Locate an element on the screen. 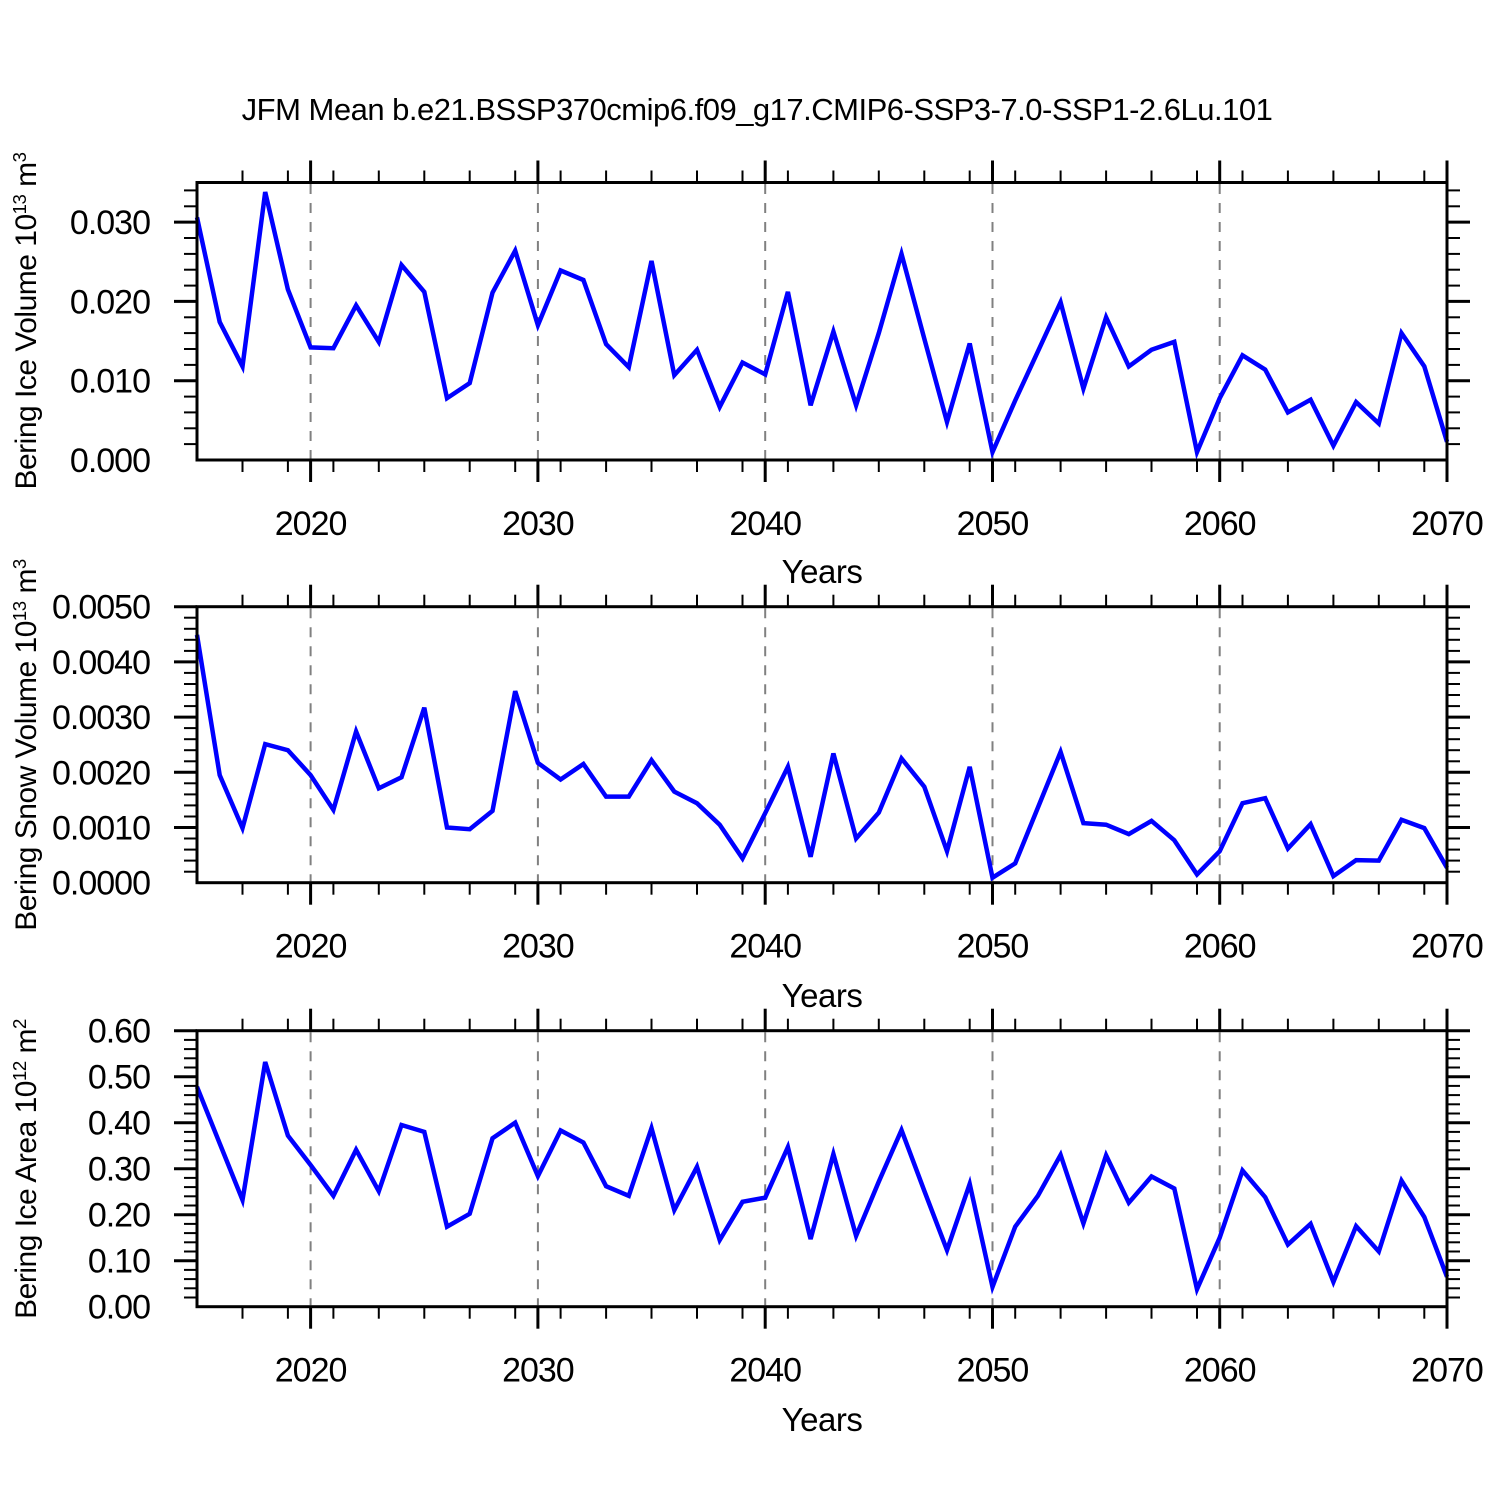  x-axis-title-3: Years is located at coordinates (822, 1419).